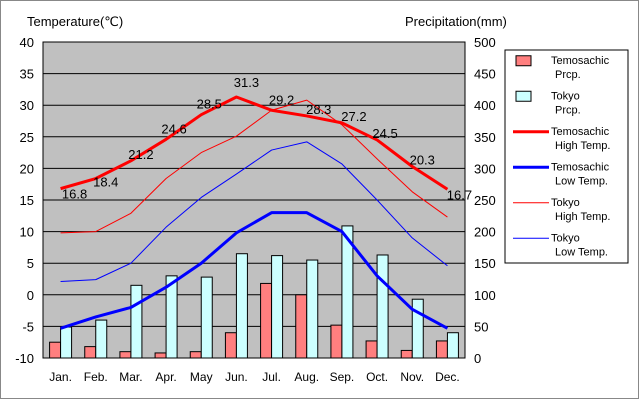 This screenshot has height=405, width=640. Describe the element at coordinates (27, 42) in the screenshot. I see `left-tick-label: 40` at that location.